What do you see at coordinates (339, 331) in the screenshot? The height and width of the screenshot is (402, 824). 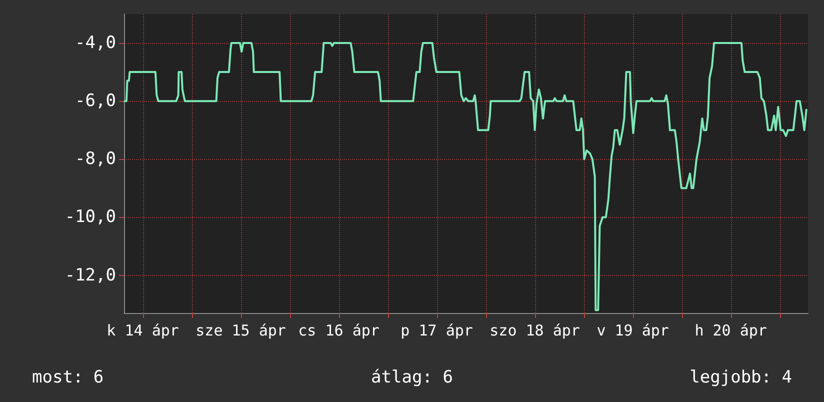 I see `x-tick-label: cs 16 ápr` at bounding box center [339, 331].